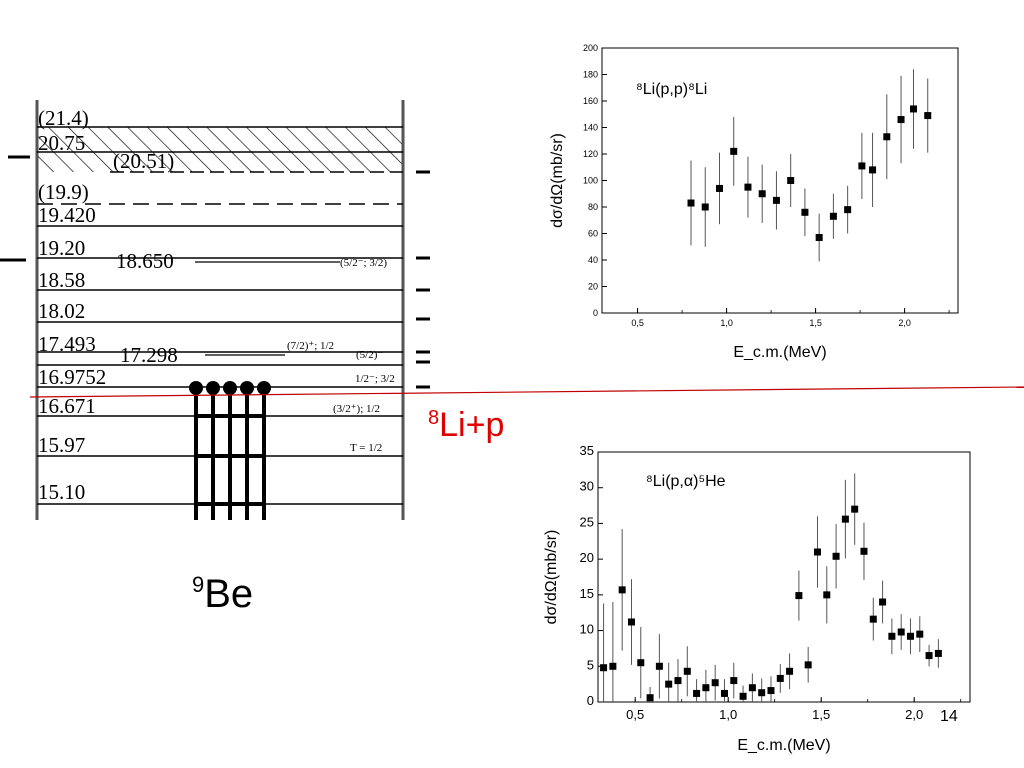 The image size is (1024, 768). I want to click on threshold-label: 8Li+p, so click(466, 425).